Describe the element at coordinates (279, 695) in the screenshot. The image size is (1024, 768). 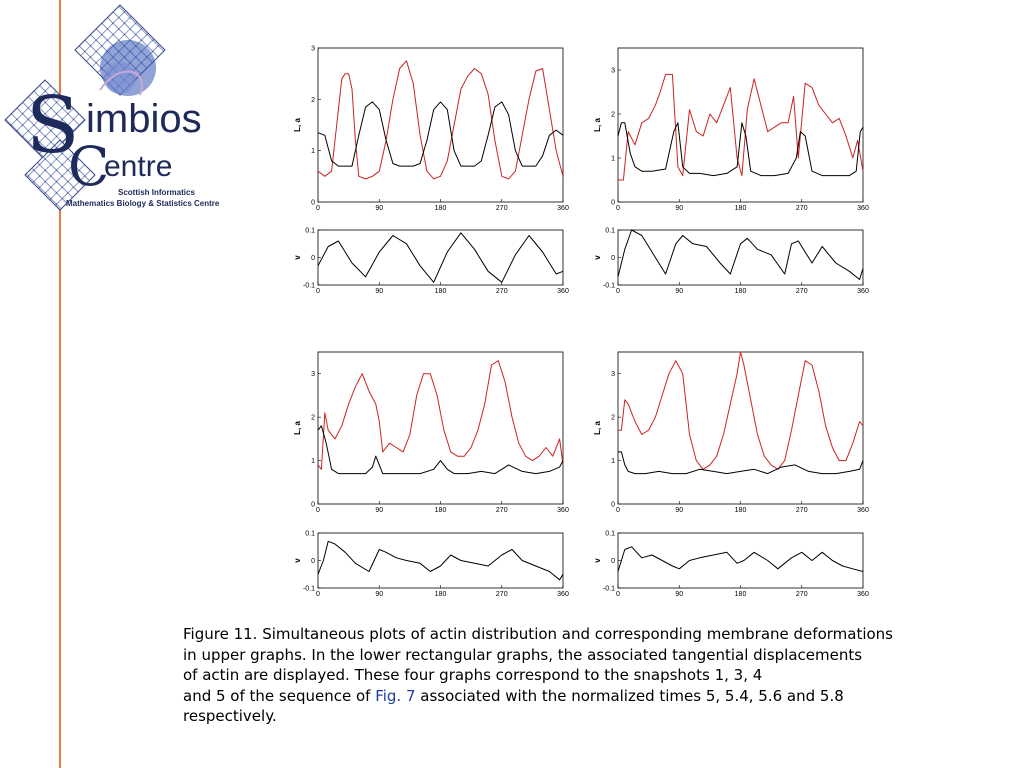
I see `caption-line-4-start: and 5 of the sequence of` at that location.